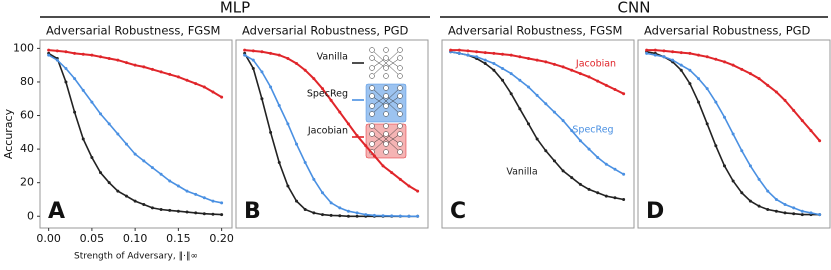 The width and height of the screenshot is (831, 270). What do you see at coordinates (133, 31) in the screenshot?
I see `panel-title: Adversarial Robustness, FGSM` at bounding box center [133, 31].